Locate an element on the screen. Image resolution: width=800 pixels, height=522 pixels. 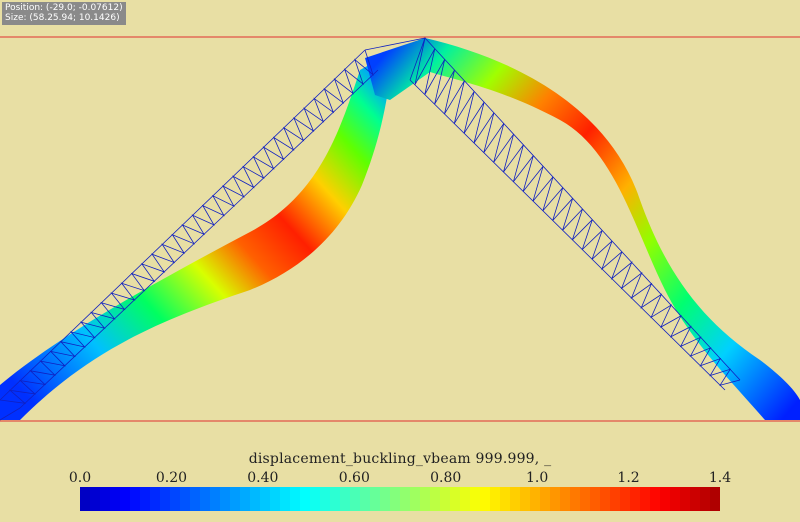
legend-tick-label: 1.2 is located at coordinates (628, 478).